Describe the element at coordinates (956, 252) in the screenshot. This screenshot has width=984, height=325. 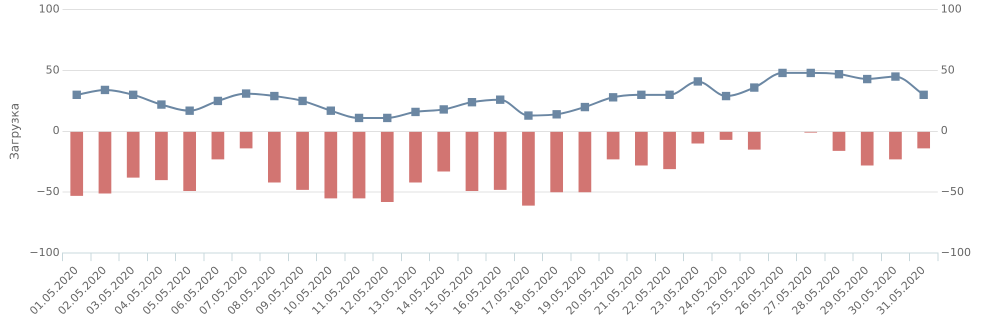
I see `y2-tick-label: −100` at that location.